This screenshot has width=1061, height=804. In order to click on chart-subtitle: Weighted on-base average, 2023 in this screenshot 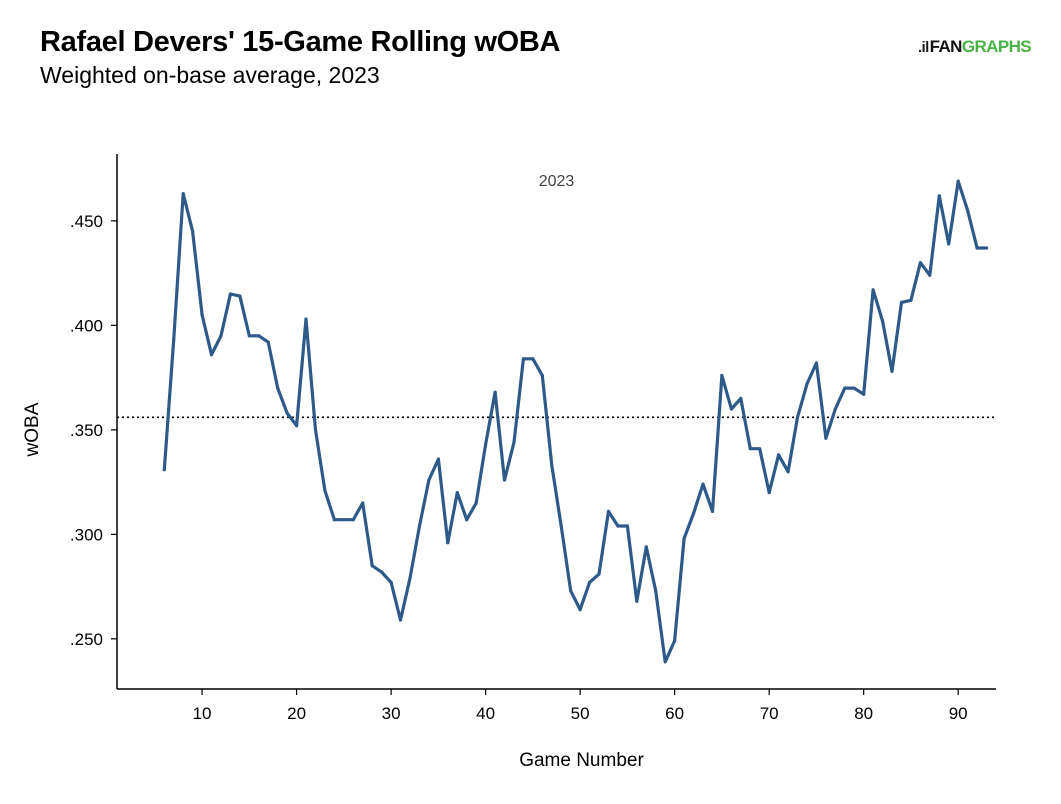, I will do `click(210, 75)`.